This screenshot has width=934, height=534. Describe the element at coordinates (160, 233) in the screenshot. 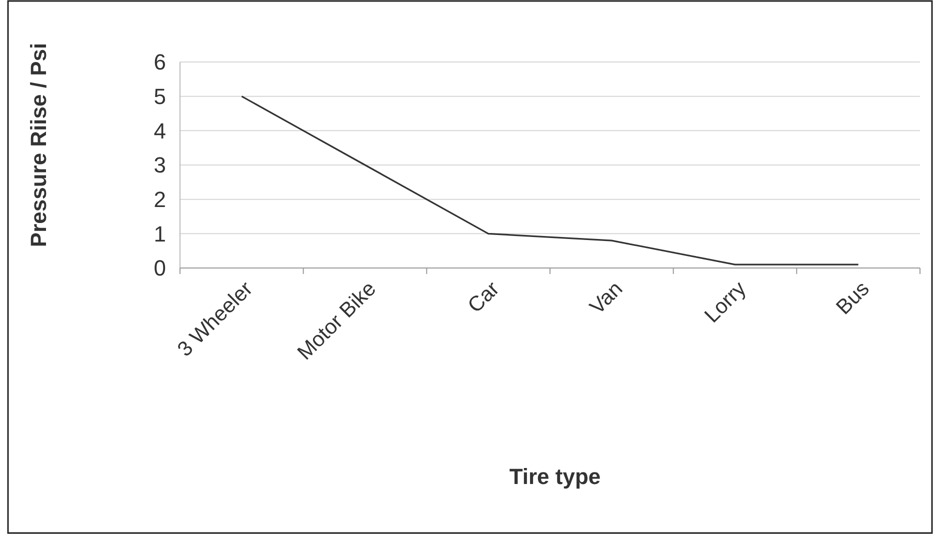

I see `y-tick-label: 1` at that location.